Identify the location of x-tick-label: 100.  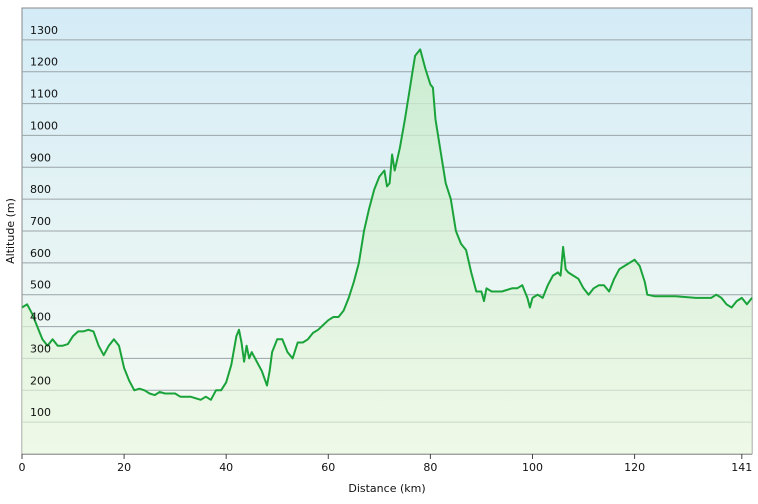
(532, 467).